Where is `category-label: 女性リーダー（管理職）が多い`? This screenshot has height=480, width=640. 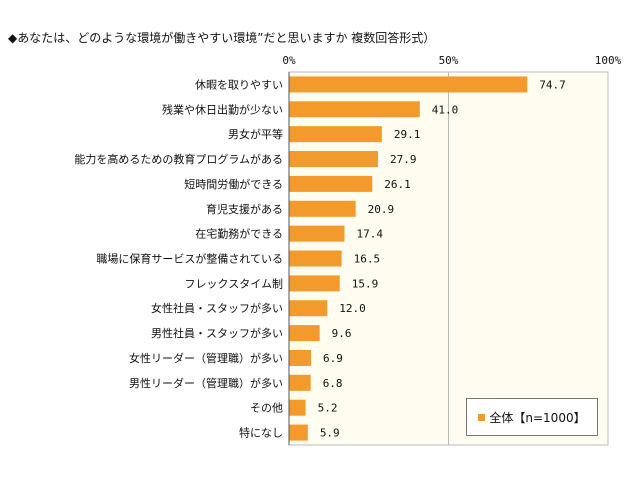 category-label: 女性リーダー（管理職）が多い is located at coordinates (206, 358).